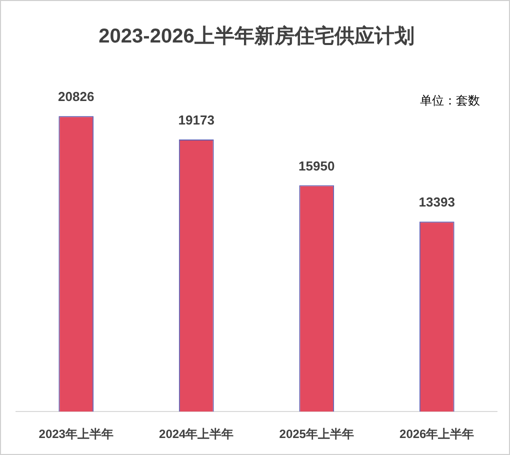 This screenshot has width=510, height=455. Describe the element at coordinates (196, 434) in the screenshot. I see `x-tick-label: 2024年上半年` at that location.